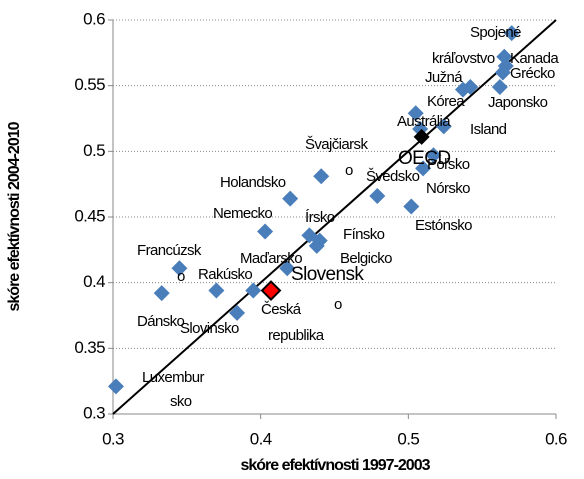  What do you see at coordinates (173, 377) in the screenshot?
I see `annotation: Luxembur` at bounding box center [173, 377].